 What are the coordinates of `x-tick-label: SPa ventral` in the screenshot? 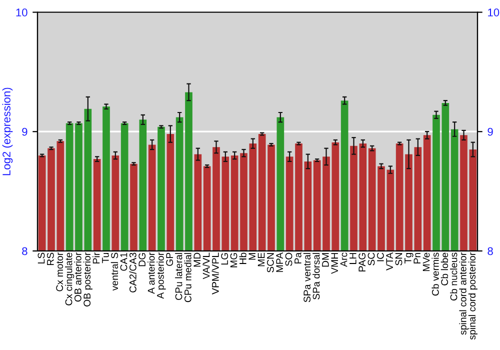 It's located at (307, 277).